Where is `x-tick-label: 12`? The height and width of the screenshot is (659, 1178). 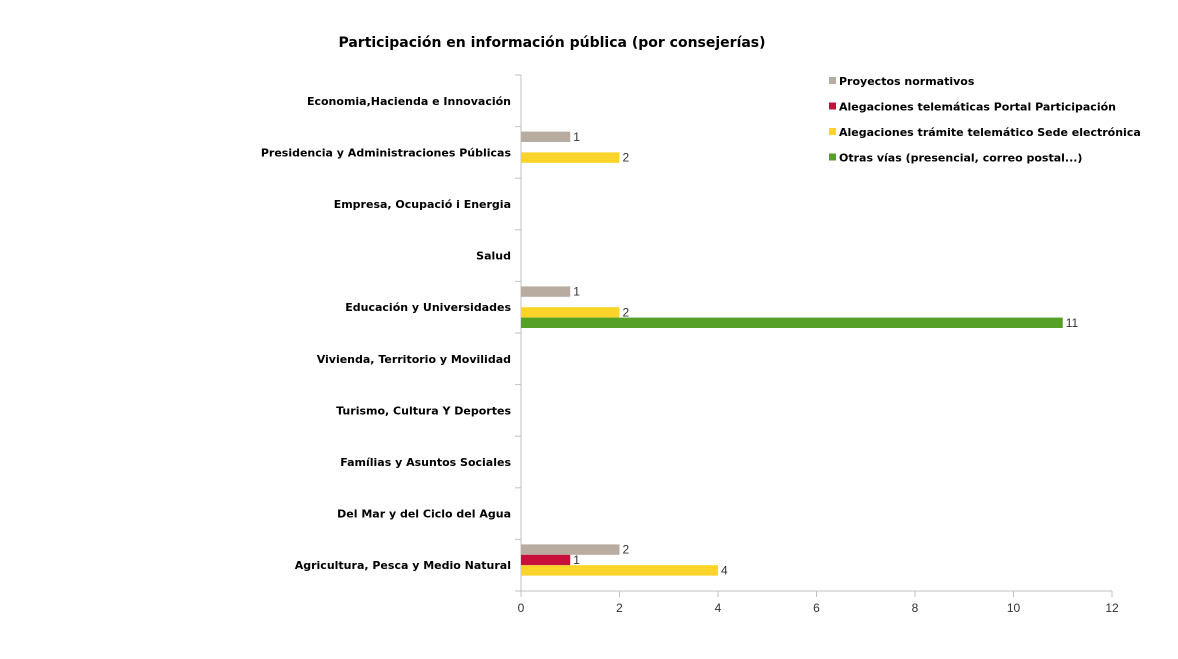 x-tick-label: 12 is located at coordinates (1112, 608).